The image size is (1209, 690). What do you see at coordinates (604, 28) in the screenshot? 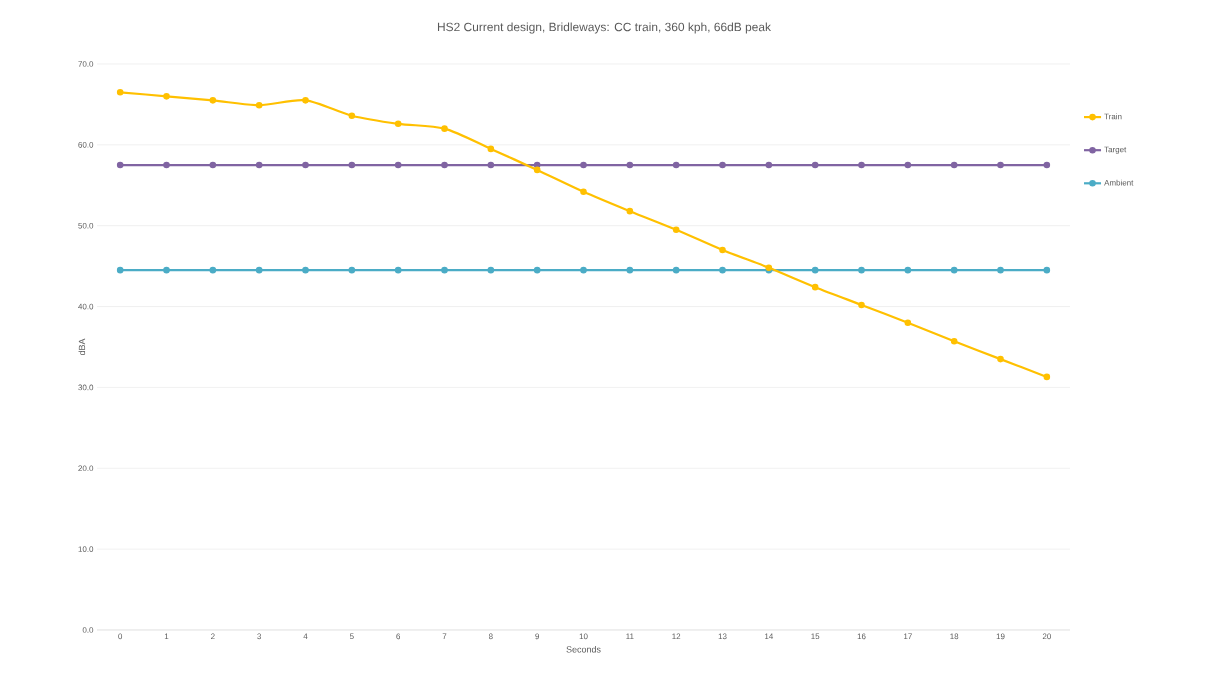
I see `chart-title: HS2 Current design, Bridleways: CC train, 360 kph, 66dB peak` at bounding box center [604, 28].